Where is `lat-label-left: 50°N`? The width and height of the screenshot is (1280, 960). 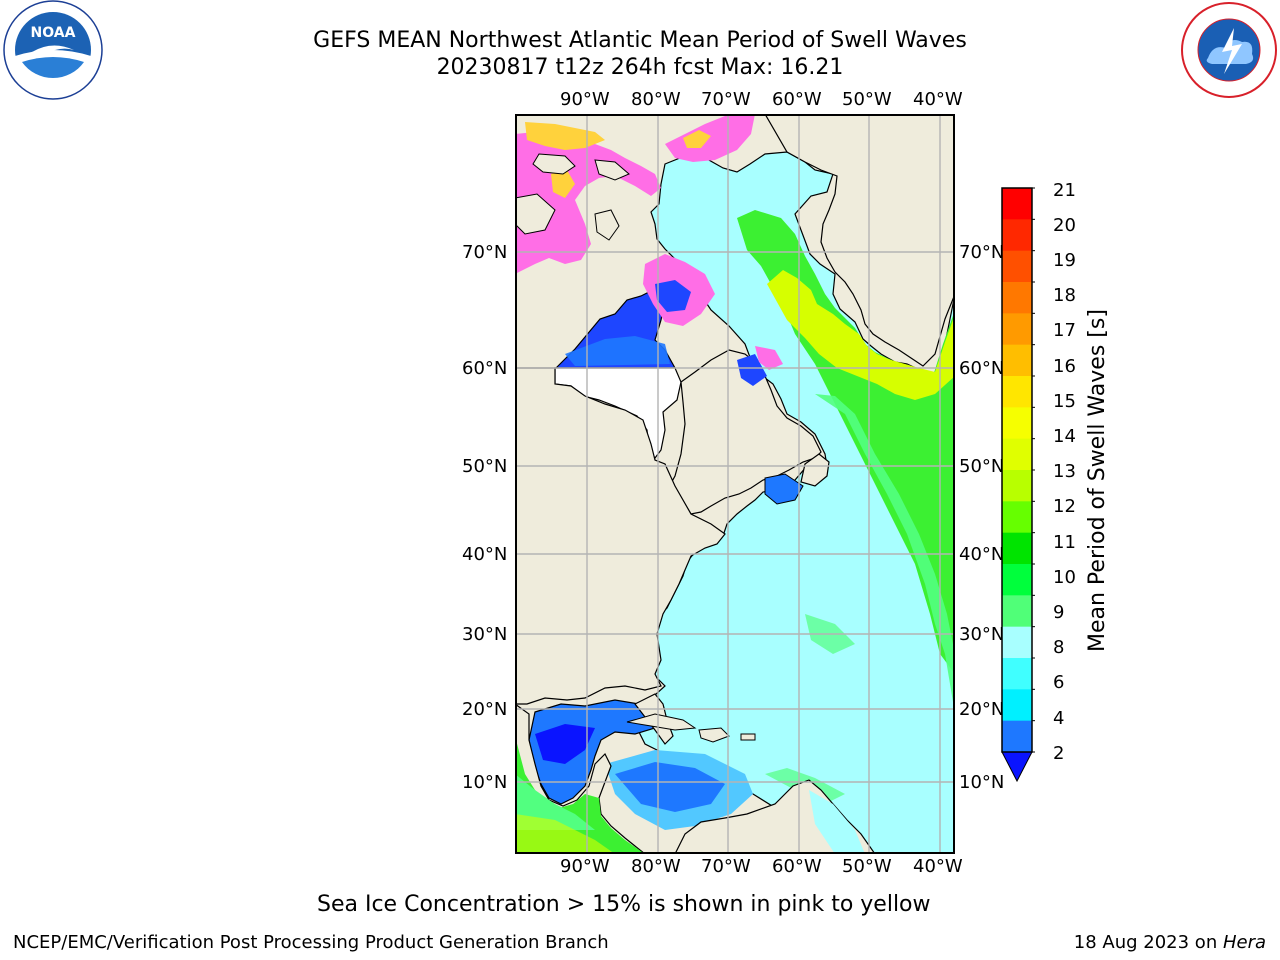 lat-label-left: 50°N is located at coordinates (485, 466).